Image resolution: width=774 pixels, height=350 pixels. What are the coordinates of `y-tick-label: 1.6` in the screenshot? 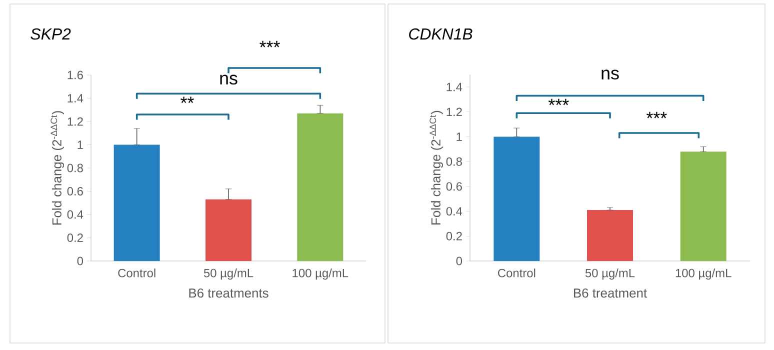 It's located at (75, 75).